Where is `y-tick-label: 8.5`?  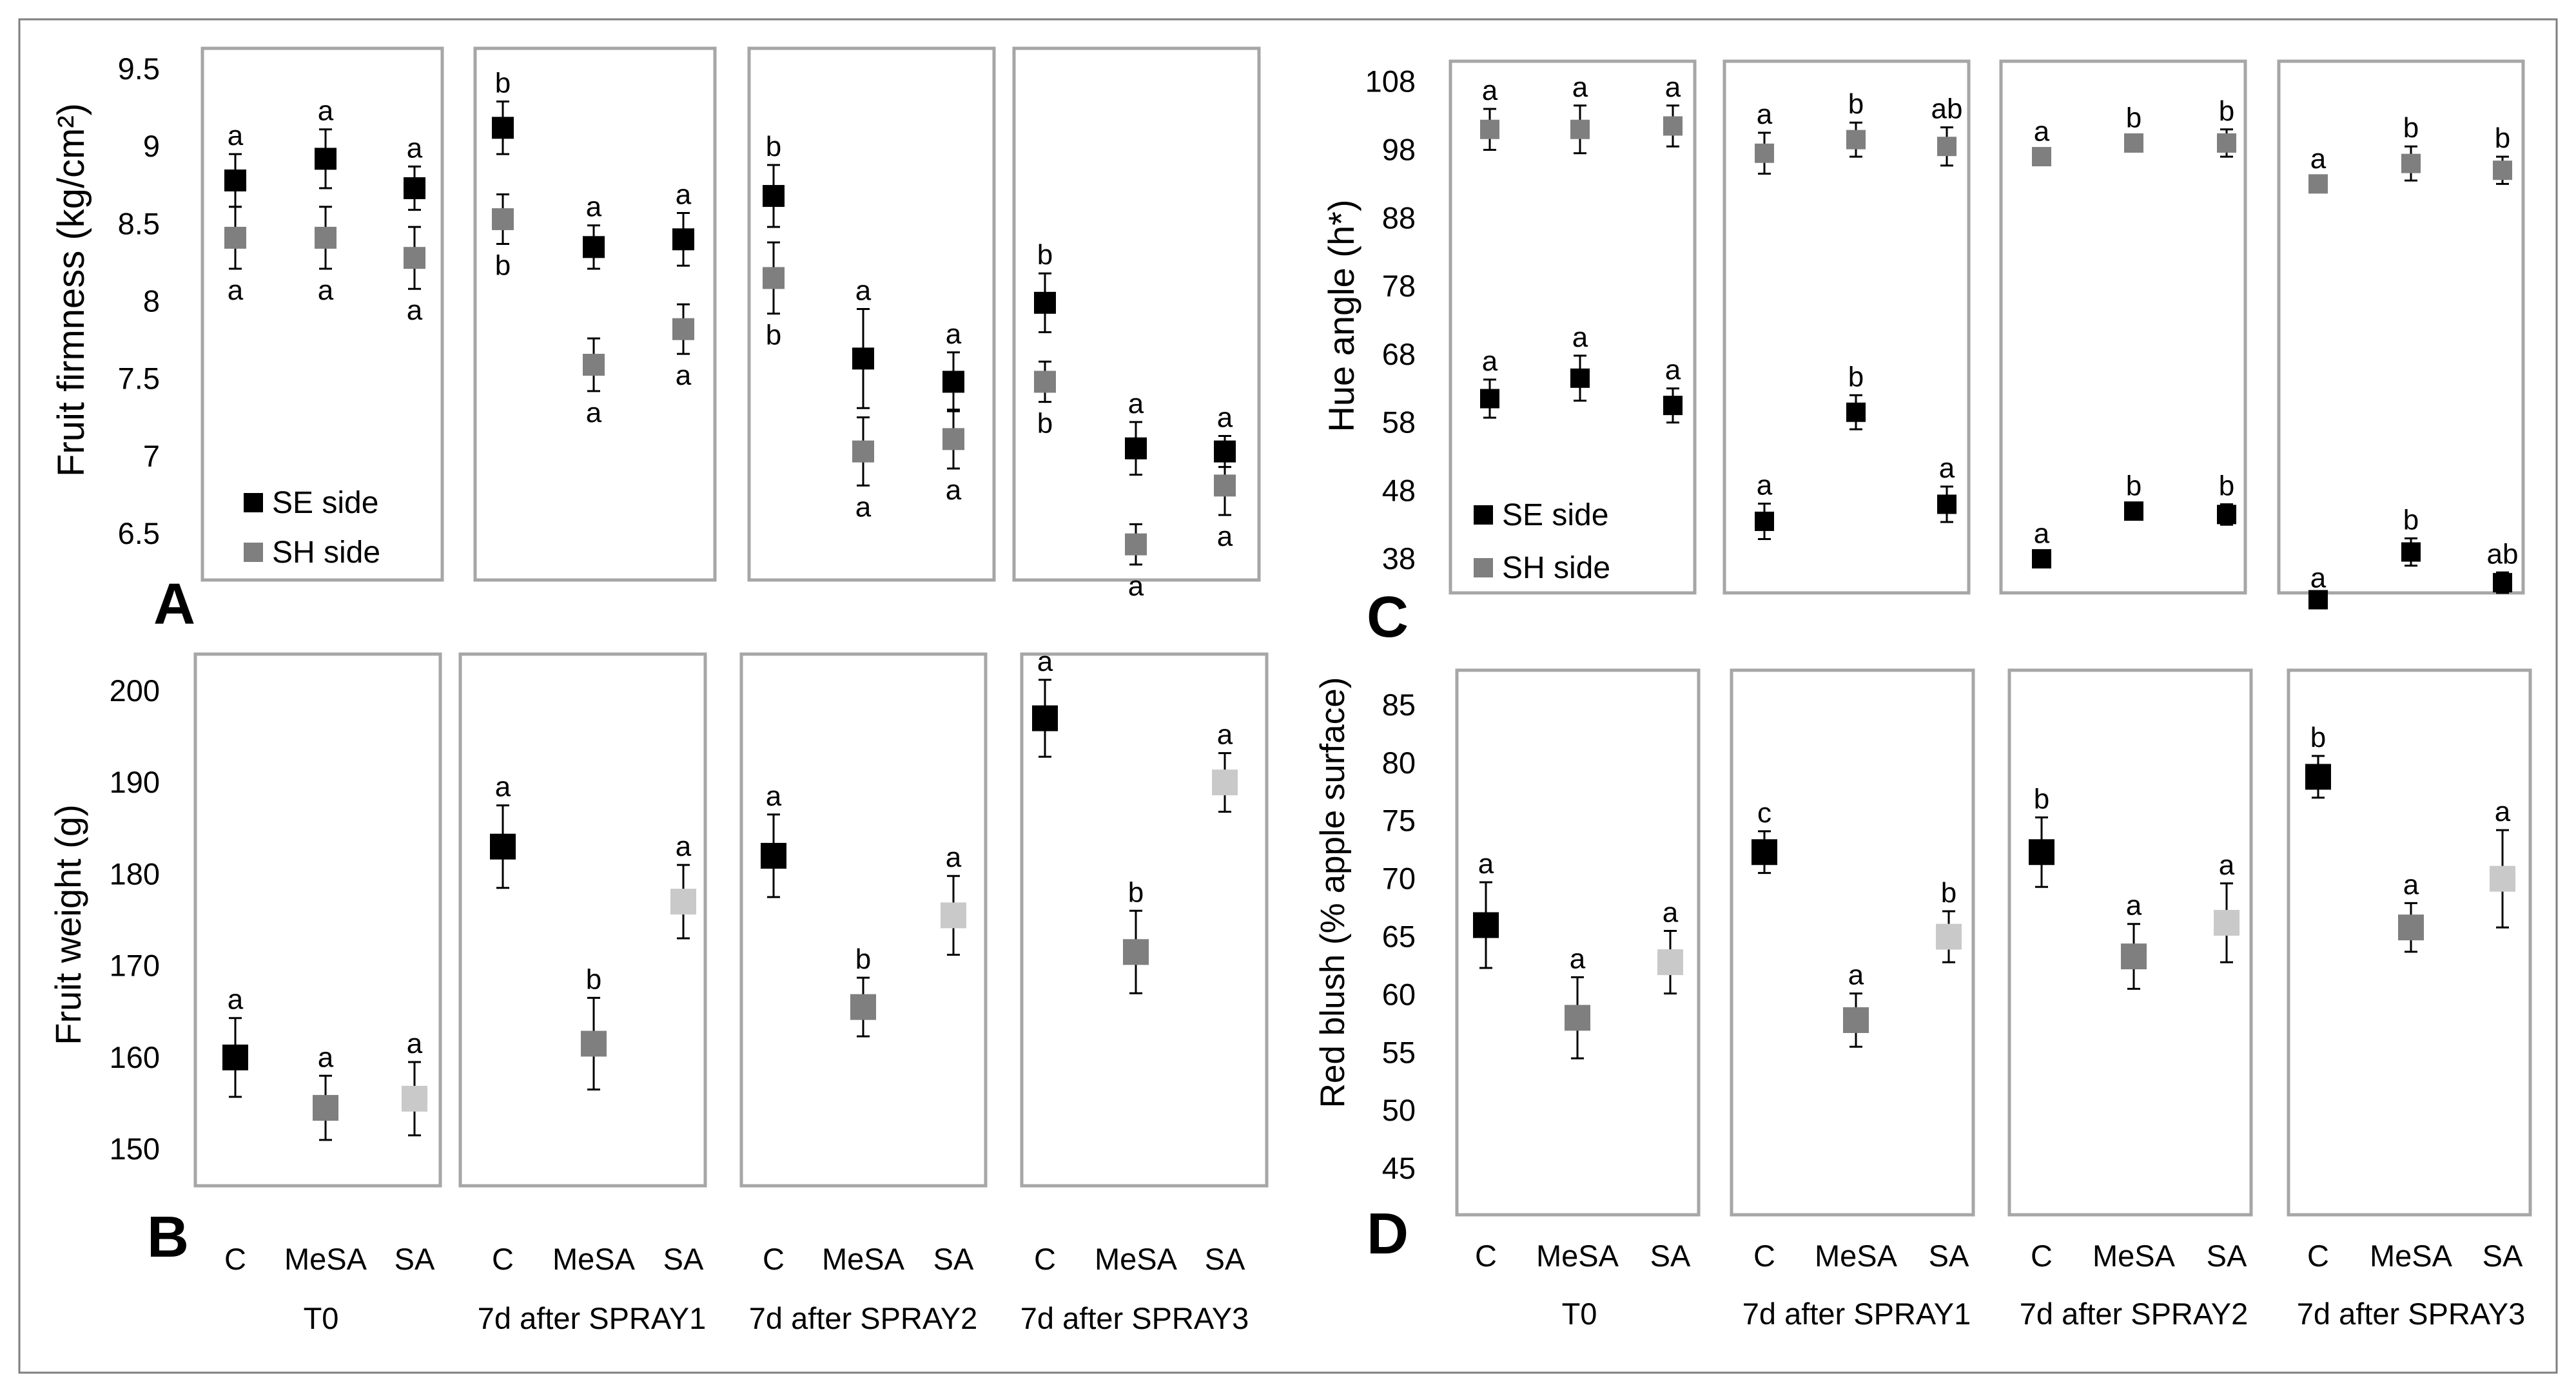 y-tick-label: 8.5 is located at coordinates (139, 223).